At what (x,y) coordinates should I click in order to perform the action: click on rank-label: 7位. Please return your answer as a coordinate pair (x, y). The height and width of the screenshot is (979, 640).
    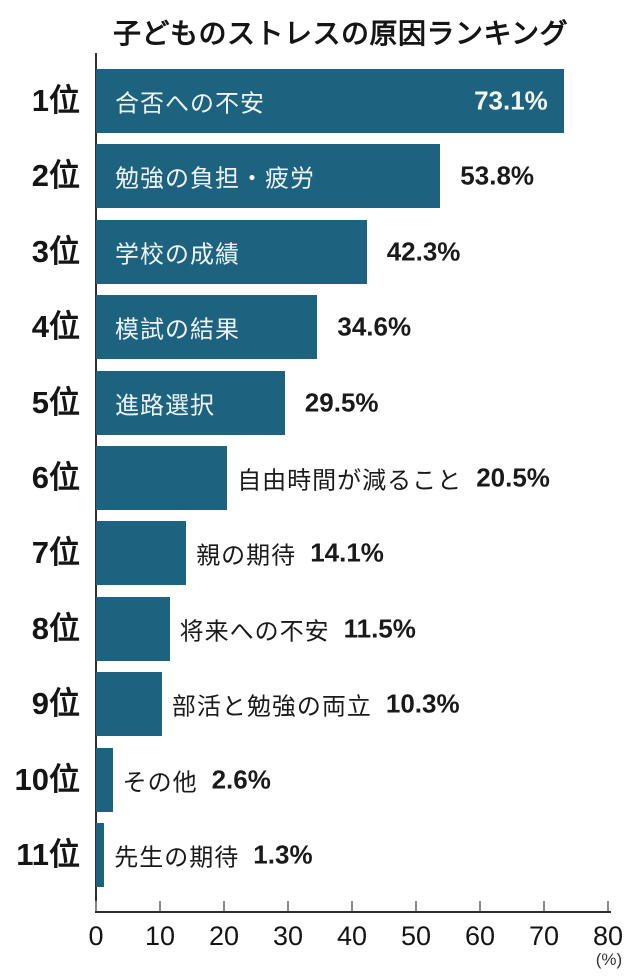
    Looking at the image, I should click on (55, 553).